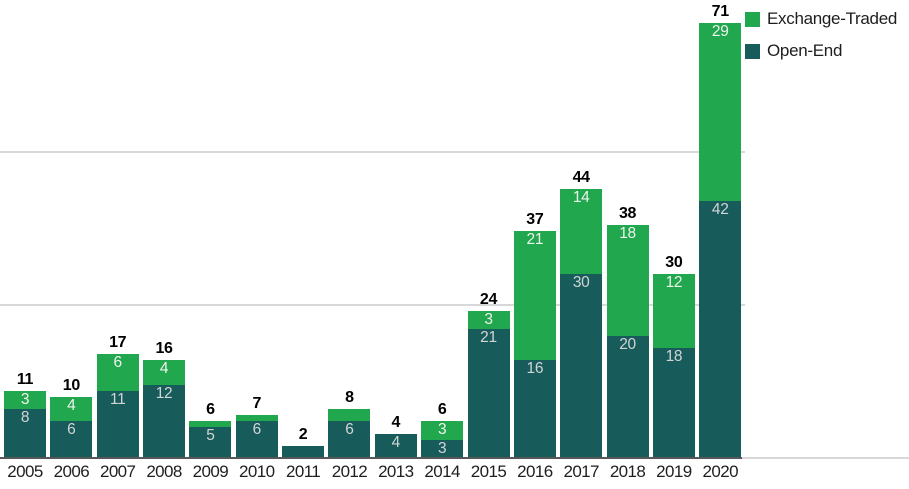 The height and width of the screenshot is (489, 909). What do you see at coordinates (349, 415) in the screenshot?
I see `segment-exchange-traded-2012` at bounding box center [349, 415].